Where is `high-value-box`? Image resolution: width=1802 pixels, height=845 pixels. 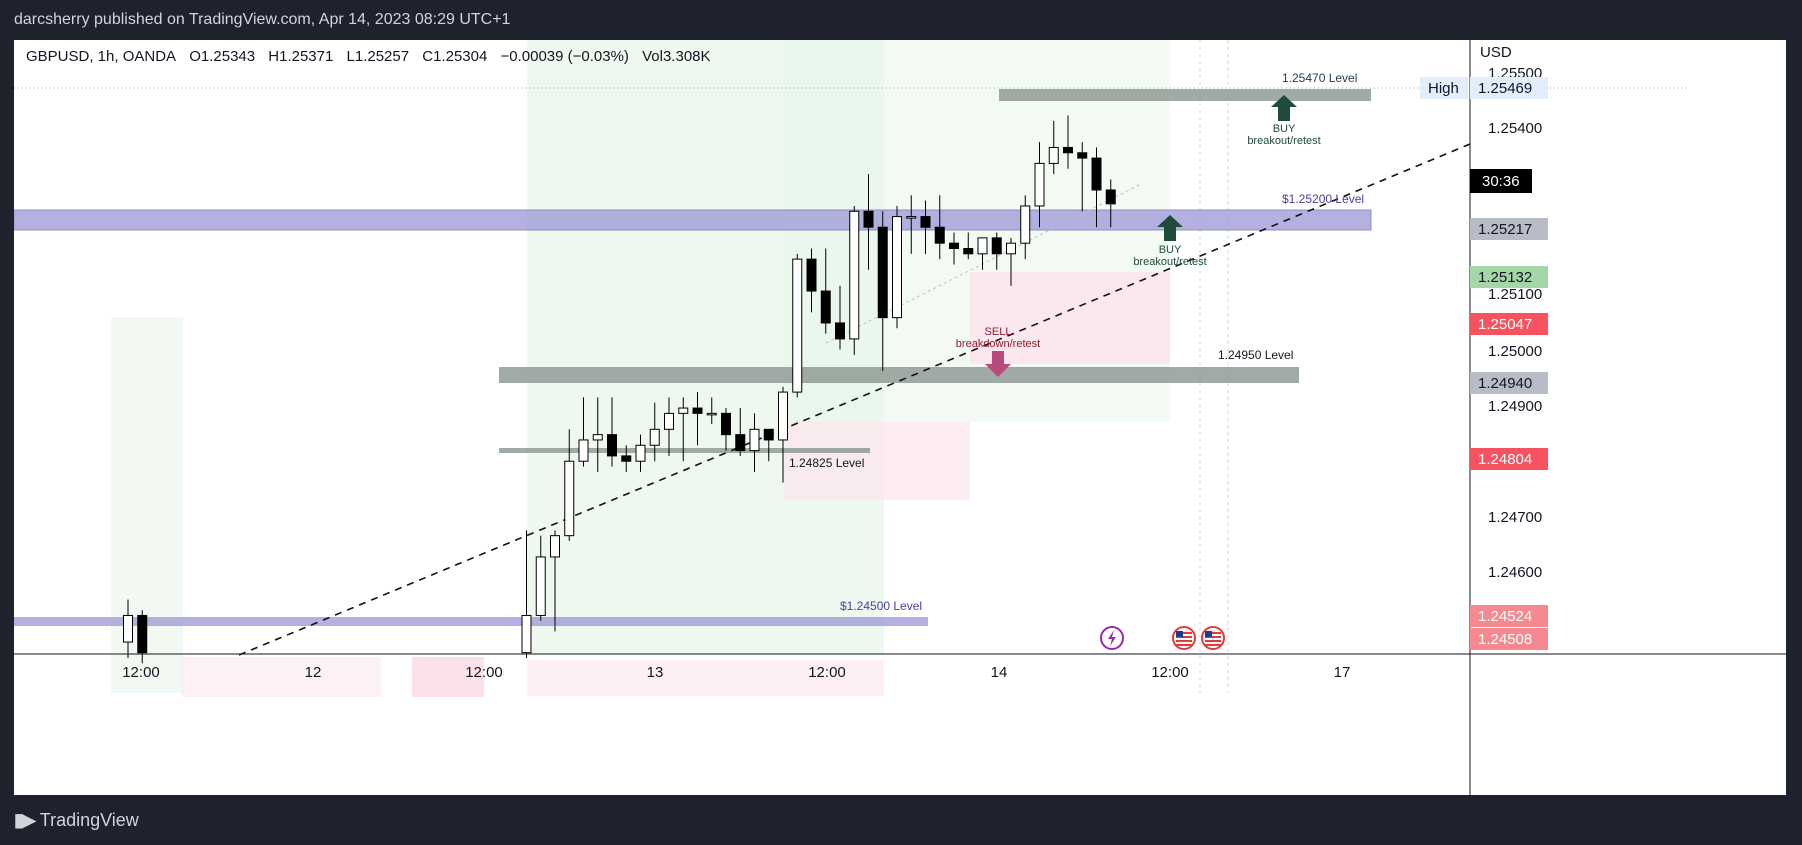
high-value-box is located at coordinates (1509, 88).